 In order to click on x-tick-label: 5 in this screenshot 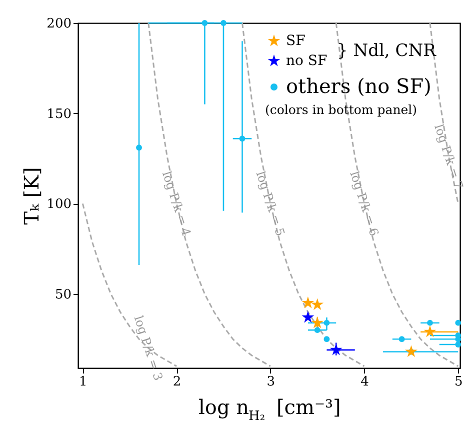, I will do `click(458, 382)`.